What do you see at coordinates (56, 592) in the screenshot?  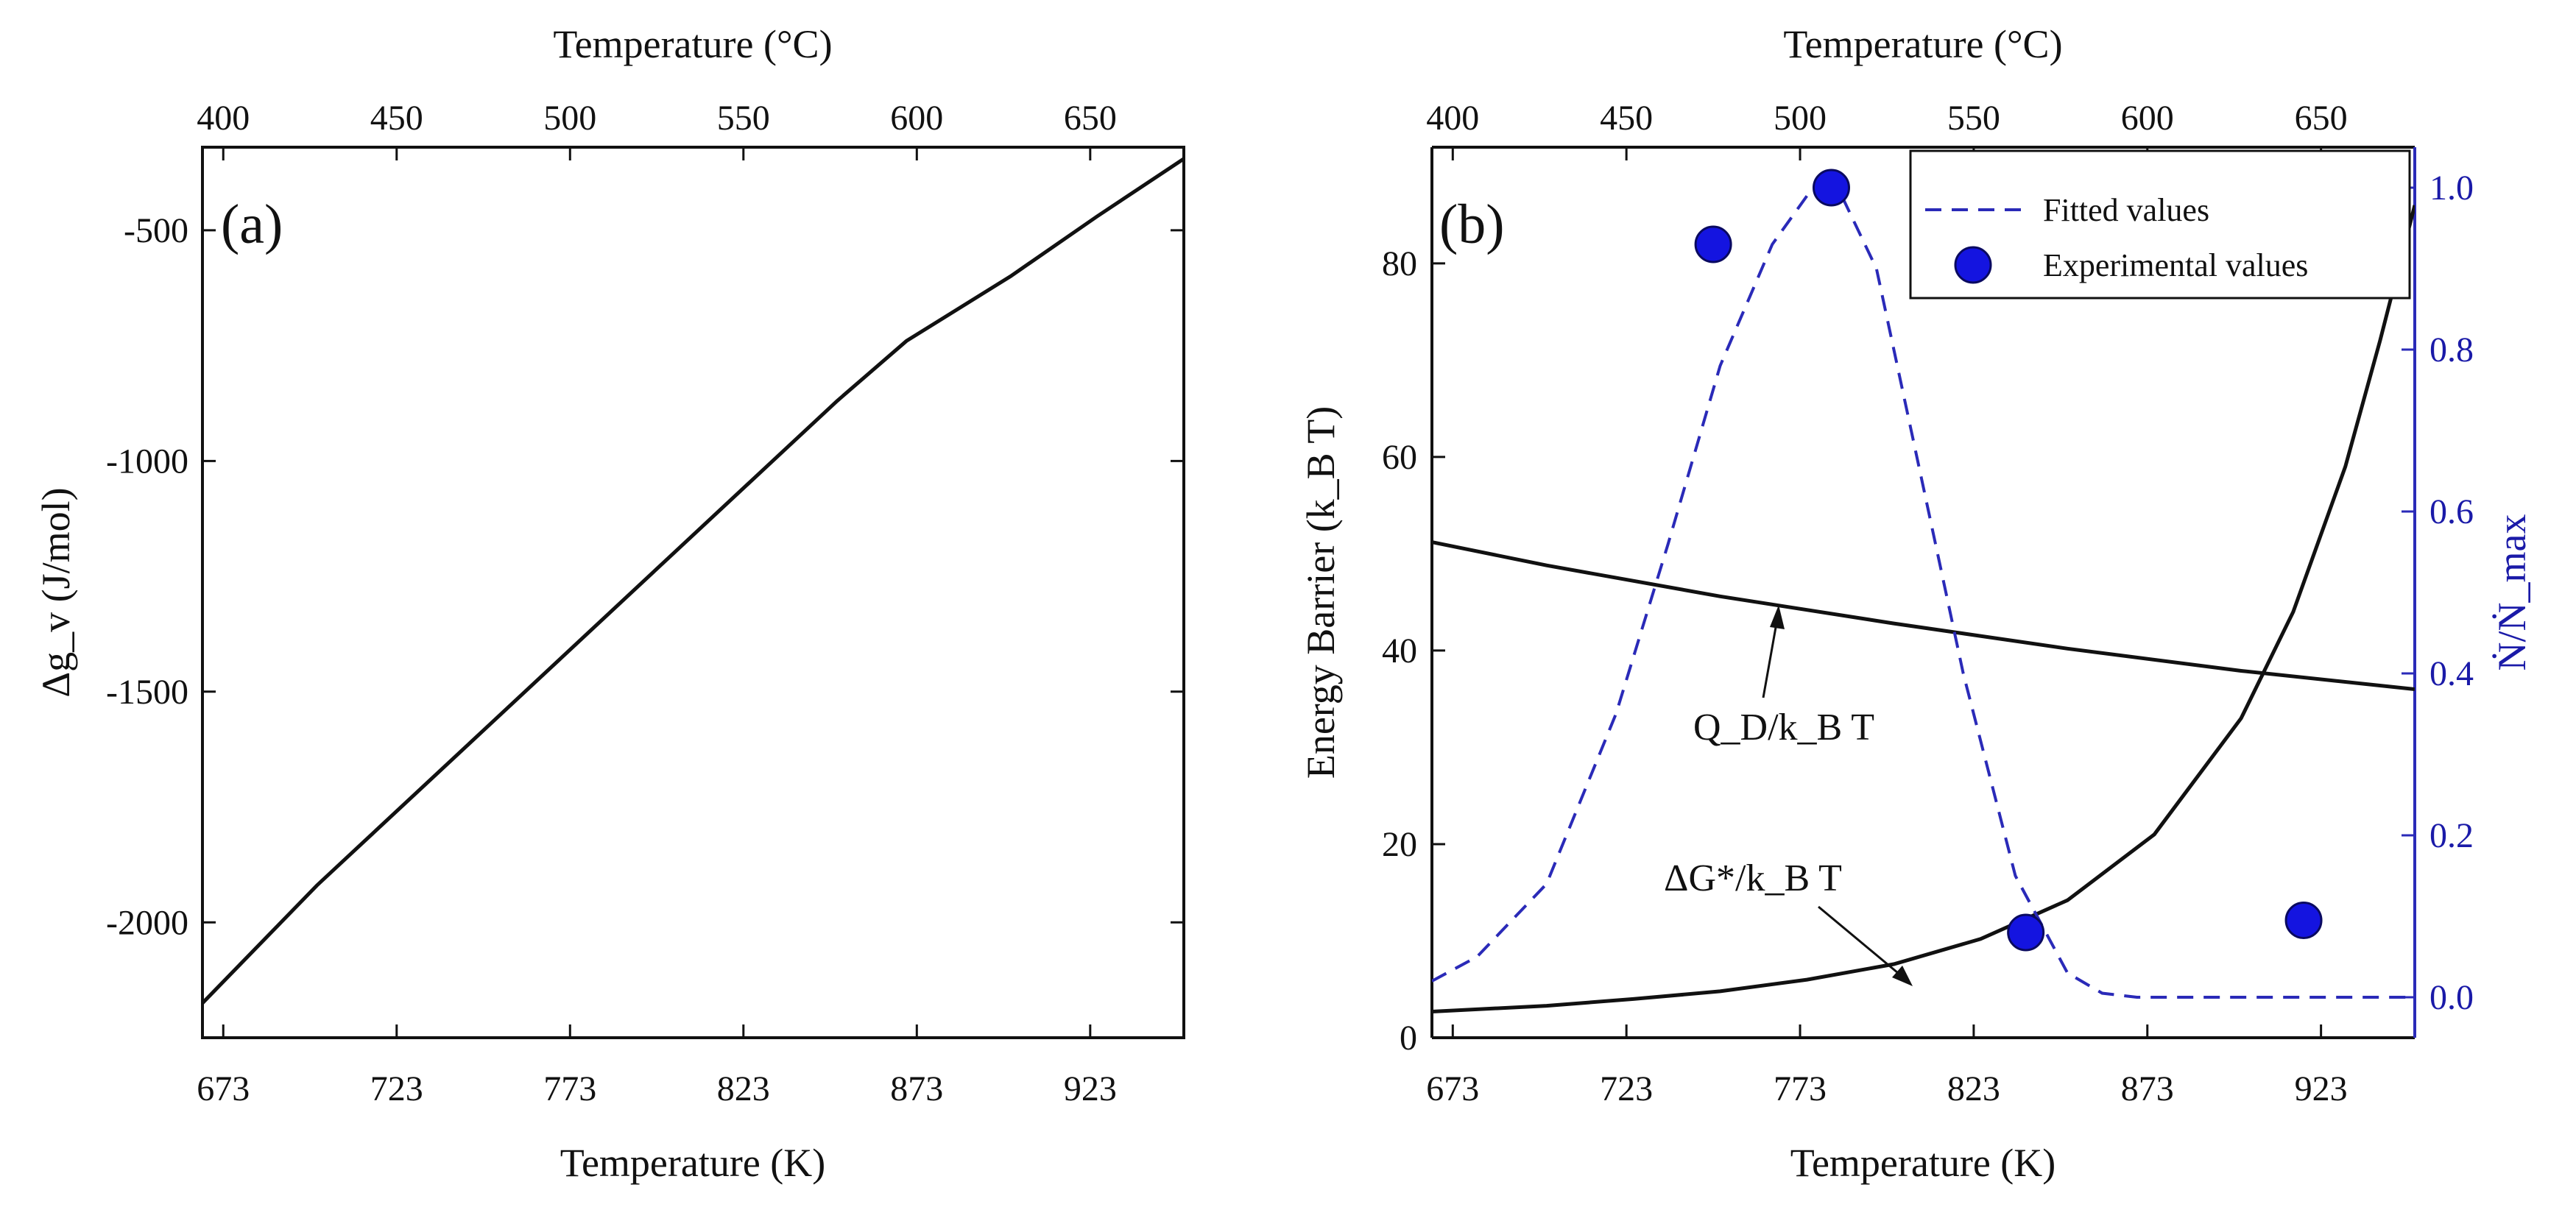 I see `panel-a-y-axis-title: Δg_v (J/mol)` at bounding box center [56, 592].